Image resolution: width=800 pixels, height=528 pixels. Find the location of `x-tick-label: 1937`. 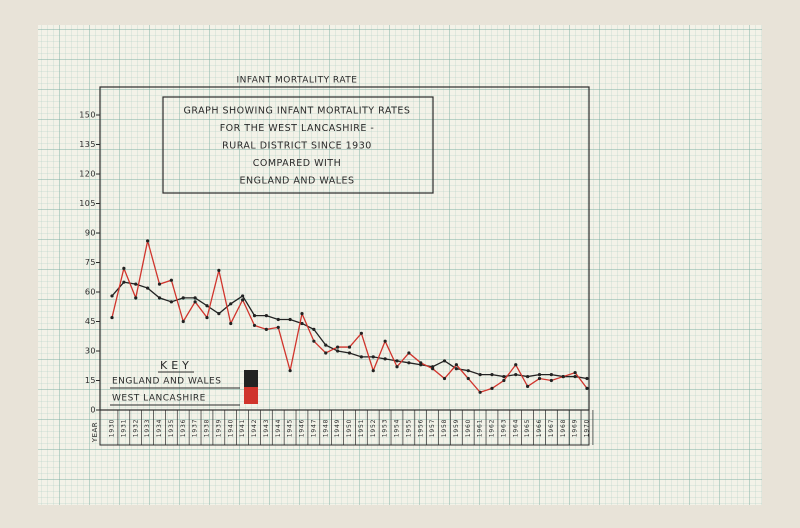

x-tick-label: 1937 is located at coordinates (195, 428).